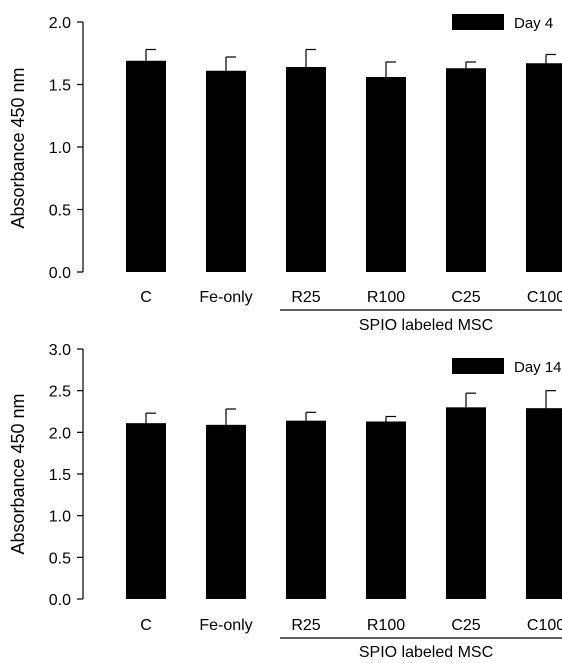  Describe the element at coordinates (60, 392) in the screenshot. I see `y-tick-label: 2.5` at that location.